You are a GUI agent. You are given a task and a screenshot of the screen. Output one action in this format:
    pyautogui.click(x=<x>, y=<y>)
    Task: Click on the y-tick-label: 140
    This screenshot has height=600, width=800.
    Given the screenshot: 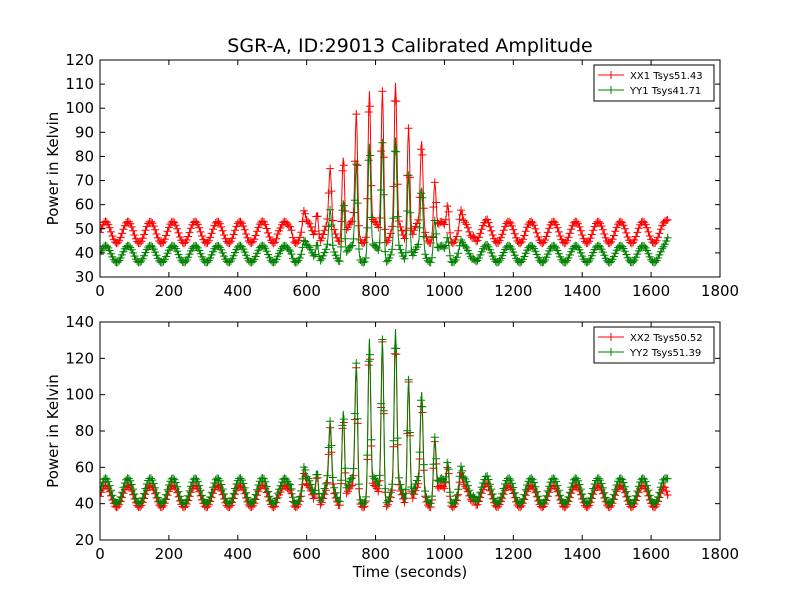 What is the action you would take?
    pyautogui.click(x=79, y=322)
    